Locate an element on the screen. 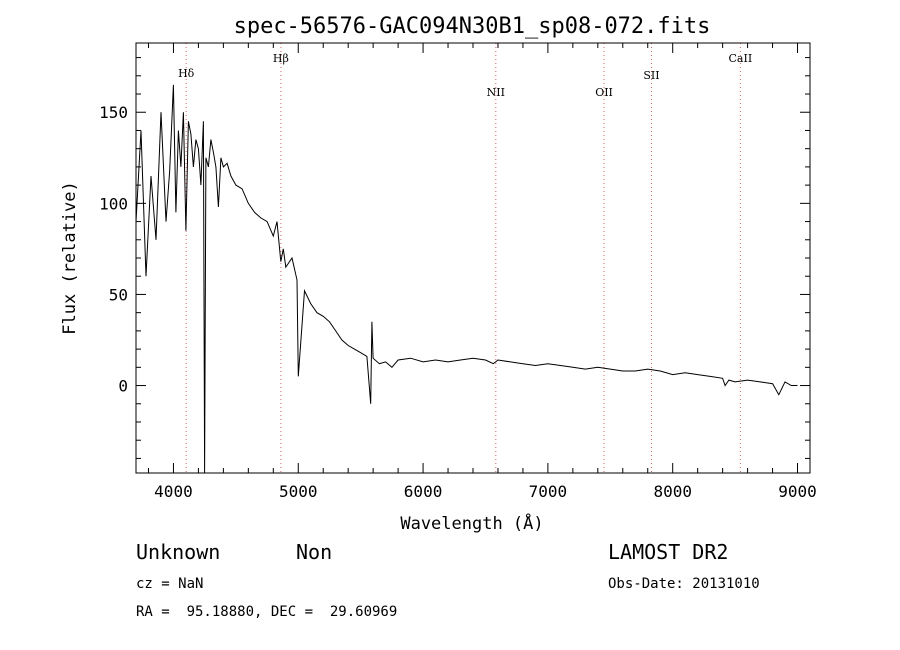 The width and height of the screenshot is (900, 650). y-tick-label: 150 is located at coordinates (113, 112).